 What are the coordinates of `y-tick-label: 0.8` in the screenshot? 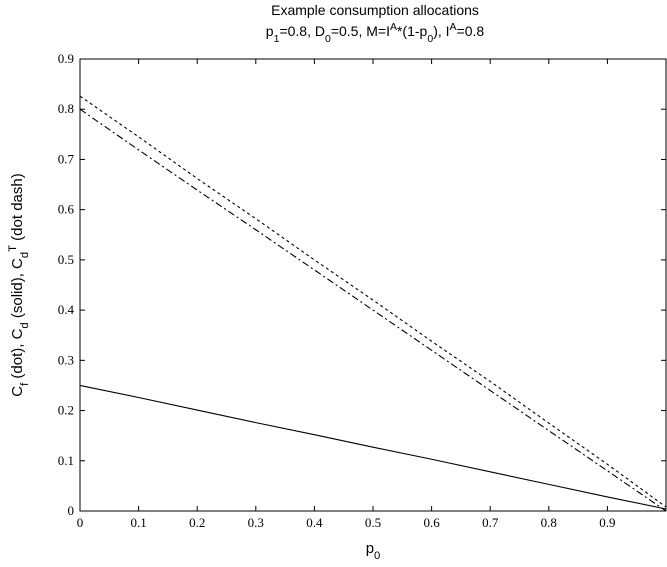 It's located at (66, 108).